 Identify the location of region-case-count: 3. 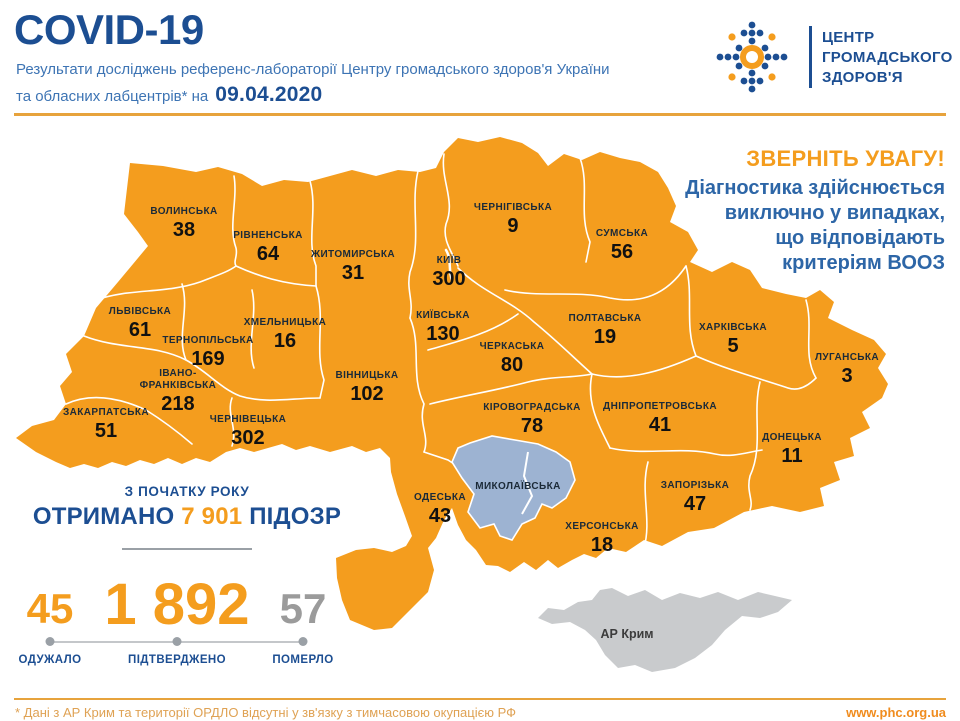
(847, 376).